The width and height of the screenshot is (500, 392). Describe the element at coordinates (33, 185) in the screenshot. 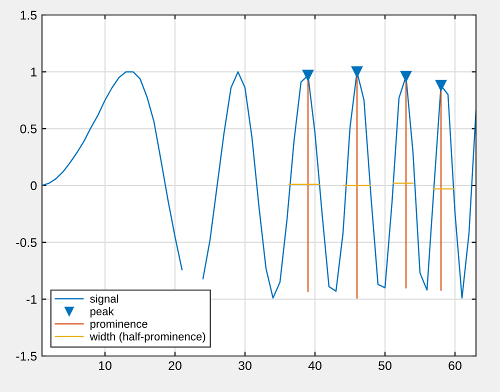

I see `y-tick-label: 0` at that location.